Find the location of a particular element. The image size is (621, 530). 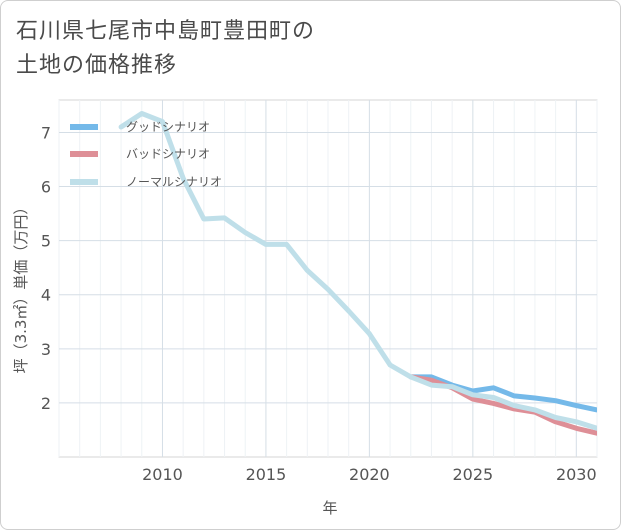

x-tick-label: 2010 is located at coordinates (162, 474).